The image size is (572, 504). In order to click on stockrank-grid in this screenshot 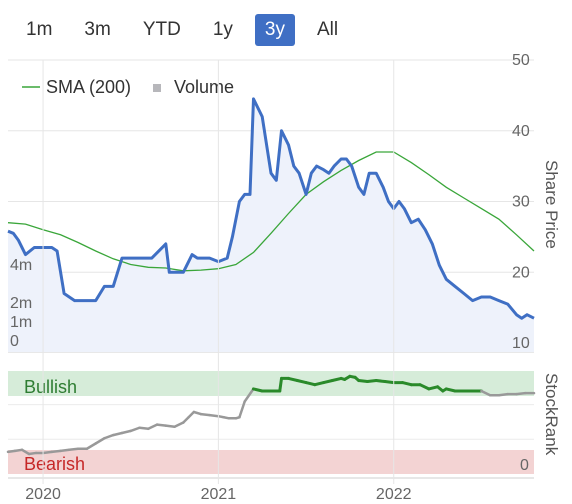, I will do `click(271, 422)`.